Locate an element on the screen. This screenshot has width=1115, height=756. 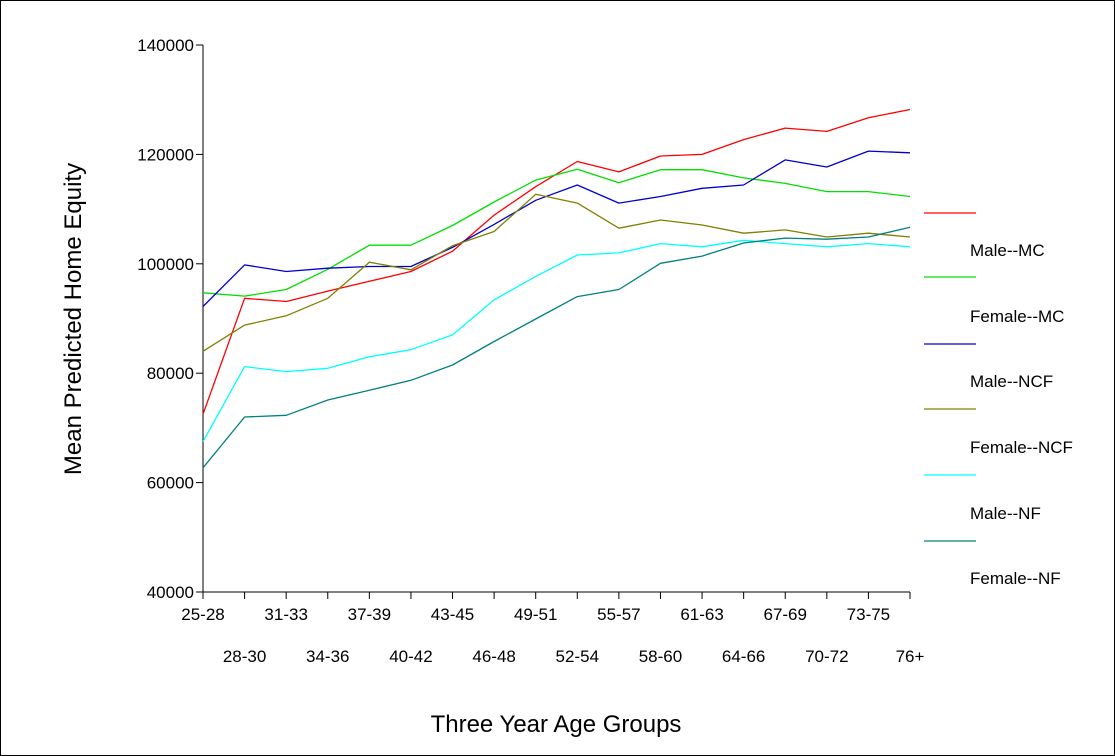
y-tick-label: 120000 is located at coordinates (165, 154).